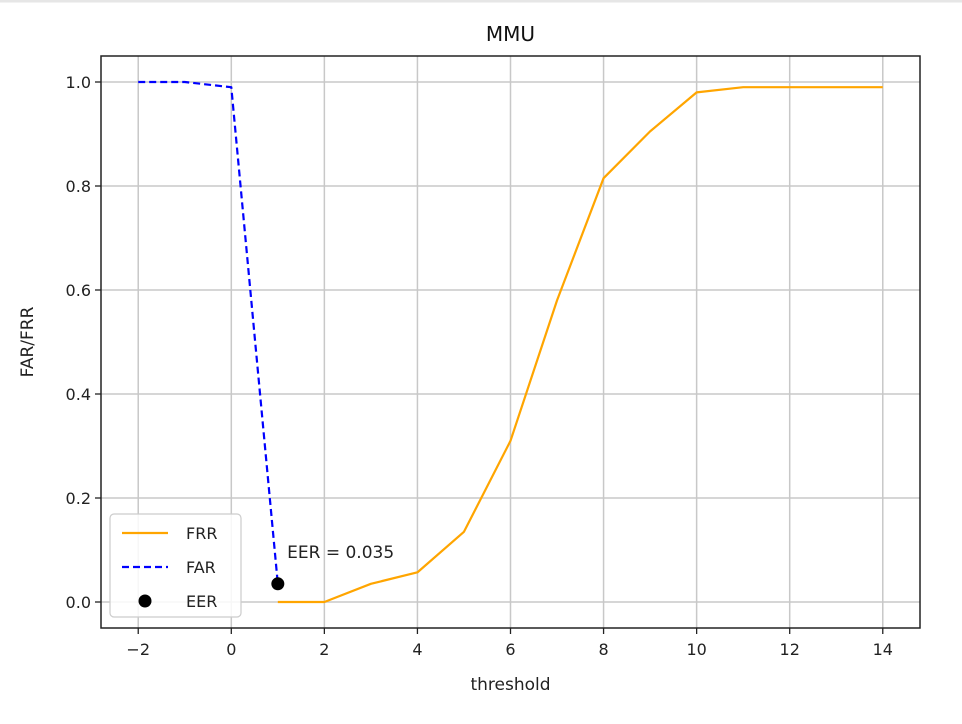 This screenshot has width=962, height=724. What do you see at coordinates (145, 601) in the screenshot?
I see `legend-swatch-eer` at bounding box center [145, 601].